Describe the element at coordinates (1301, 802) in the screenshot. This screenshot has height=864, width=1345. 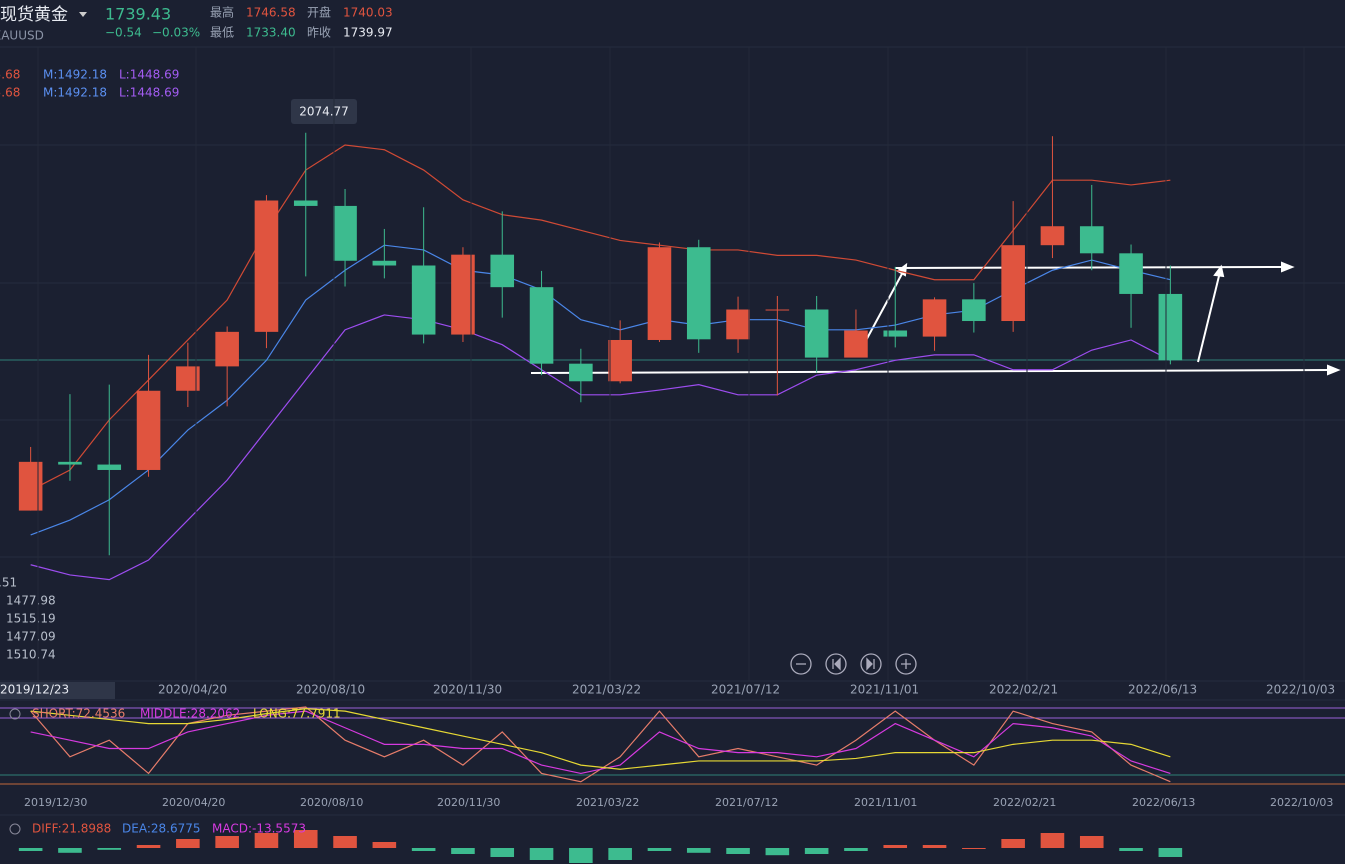
I see `date-label: 2022/10/03` at that location.